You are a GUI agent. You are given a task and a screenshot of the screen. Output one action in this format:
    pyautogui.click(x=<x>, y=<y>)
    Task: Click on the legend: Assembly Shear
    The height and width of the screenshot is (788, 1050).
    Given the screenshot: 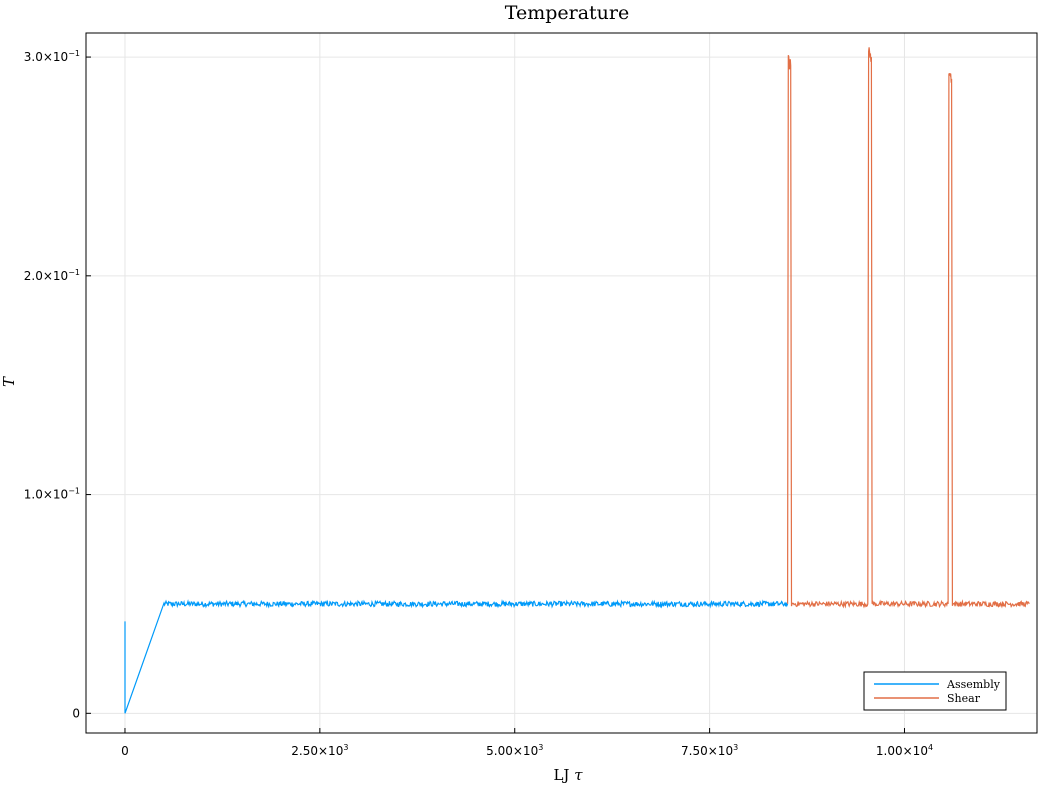 What is the action you would take?
    pyautogui.click(x=935, y=691)
    